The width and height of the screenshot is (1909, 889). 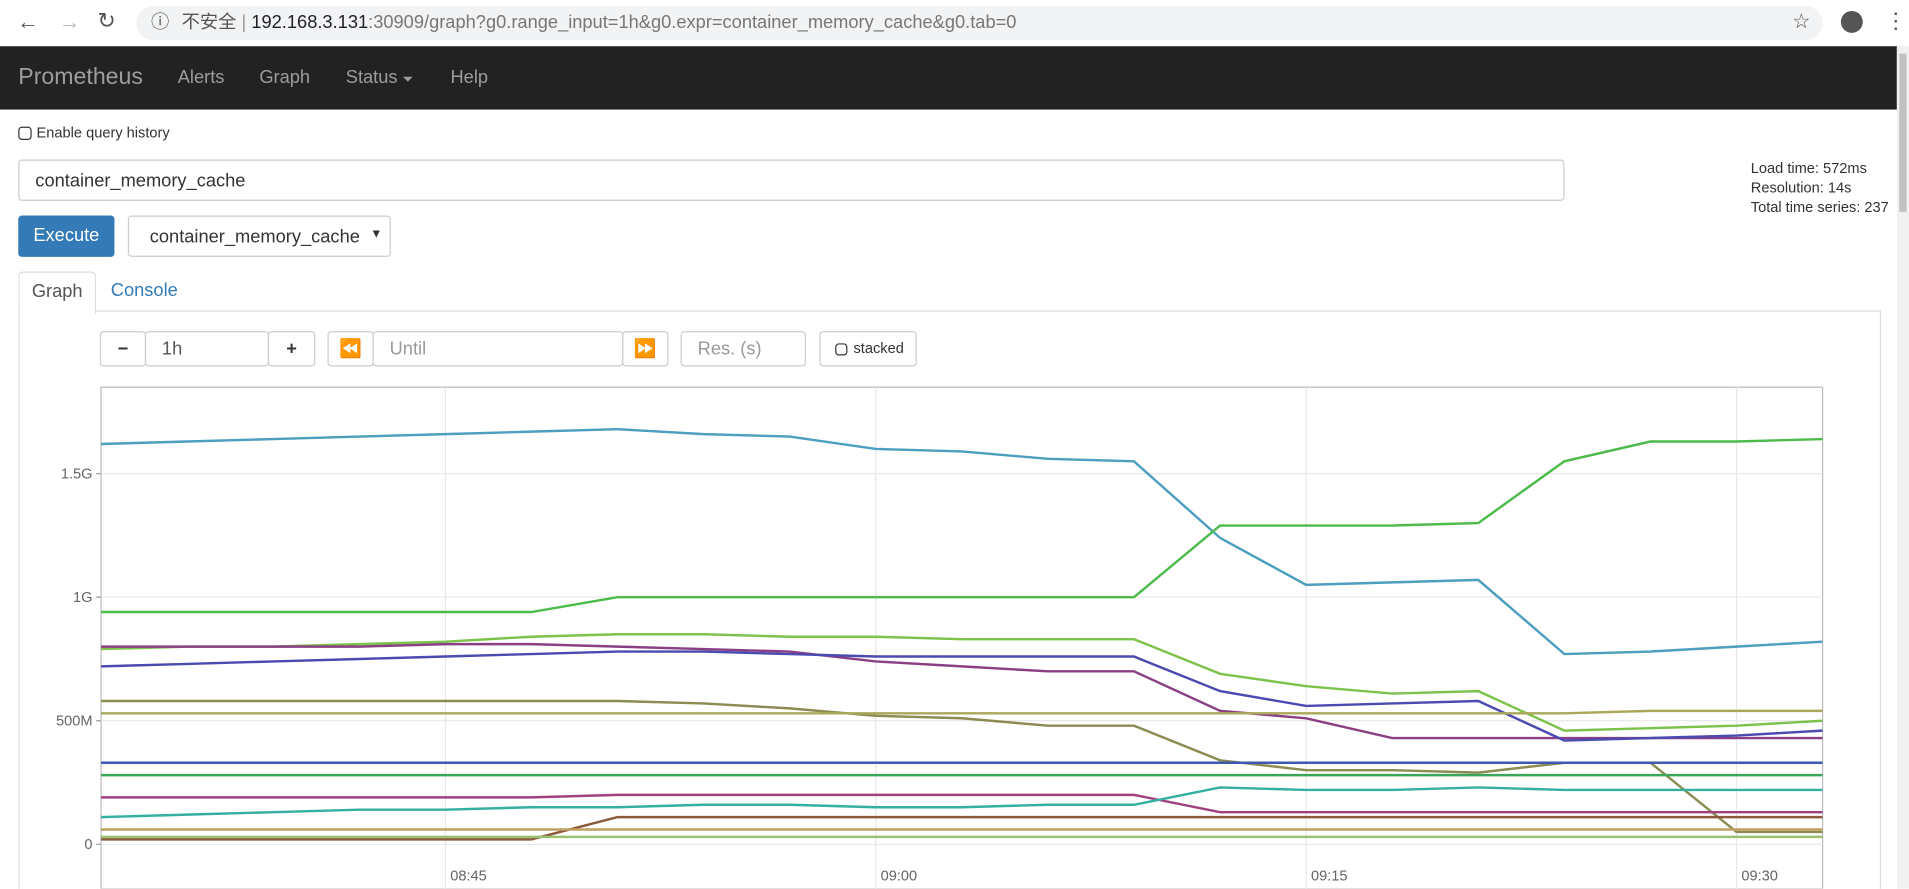 What do you see at coordinates (310, 22) in the screenshot?
I see `url-host: 192.168.3.131` at bounding box center [310, 22].